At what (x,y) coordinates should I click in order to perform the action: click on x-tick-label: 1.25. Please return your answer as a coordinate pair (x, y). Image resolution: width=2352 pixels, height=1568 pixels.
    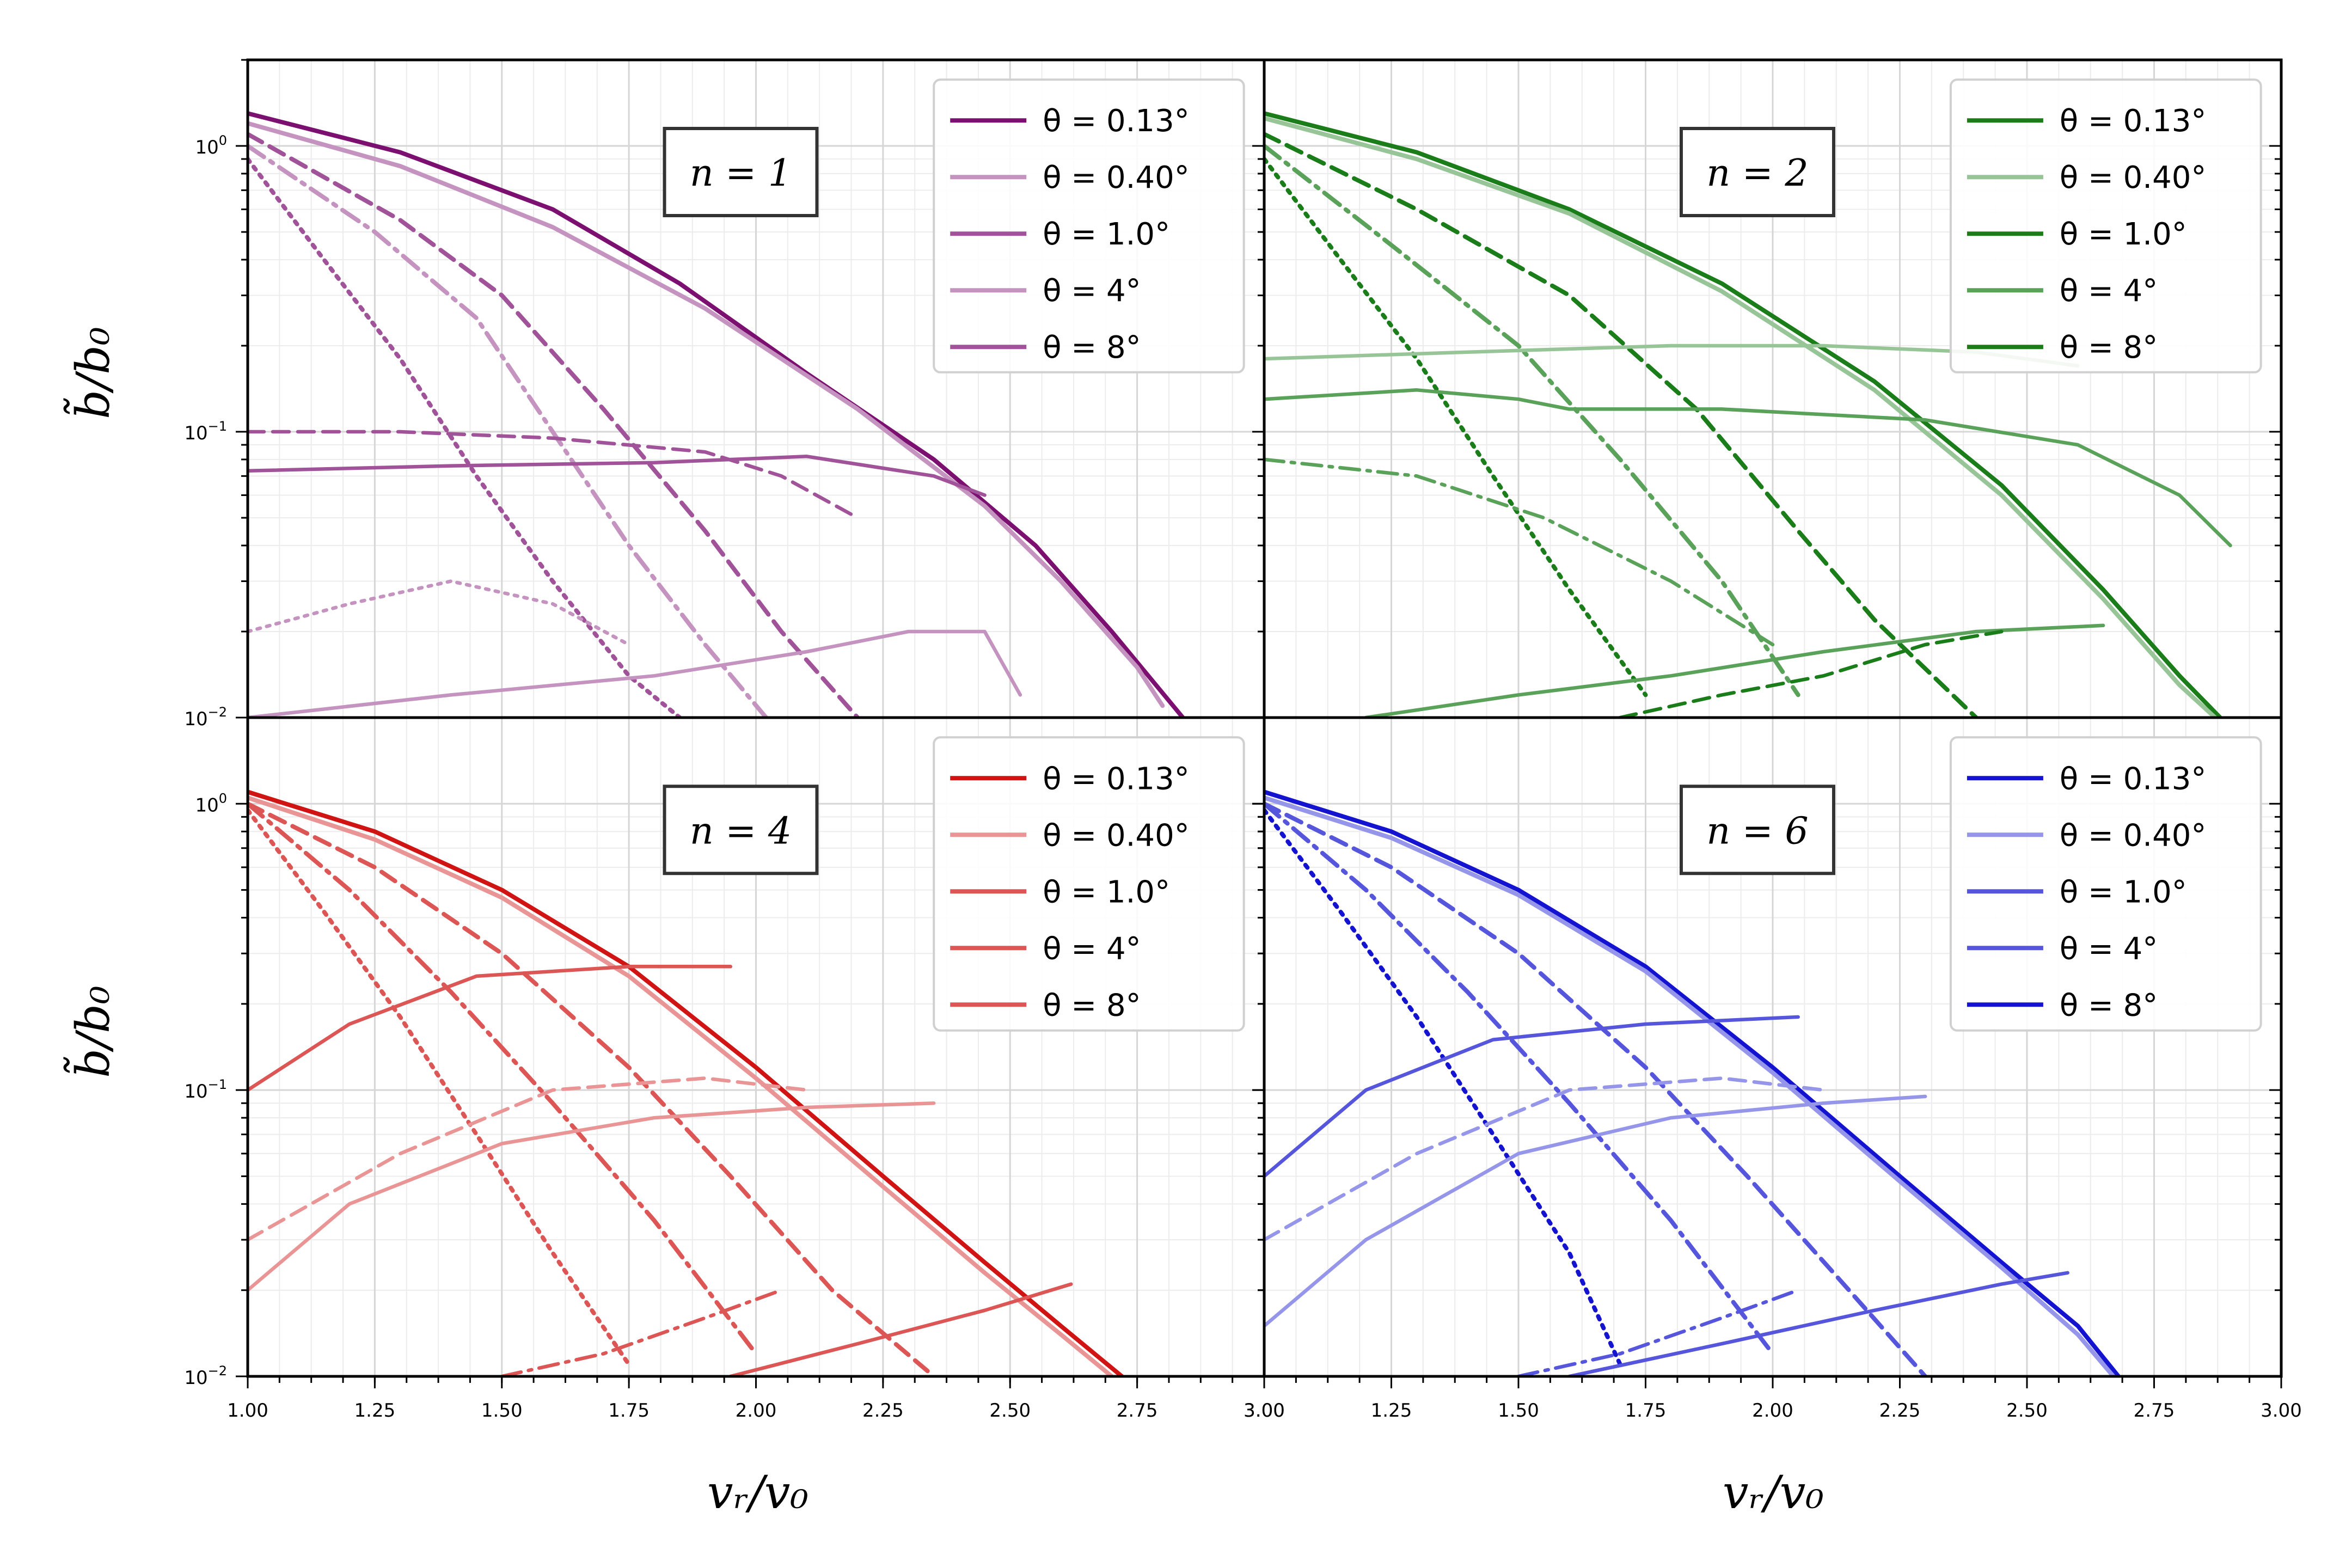
    Looking at the image, I should click on (1391, 1411).